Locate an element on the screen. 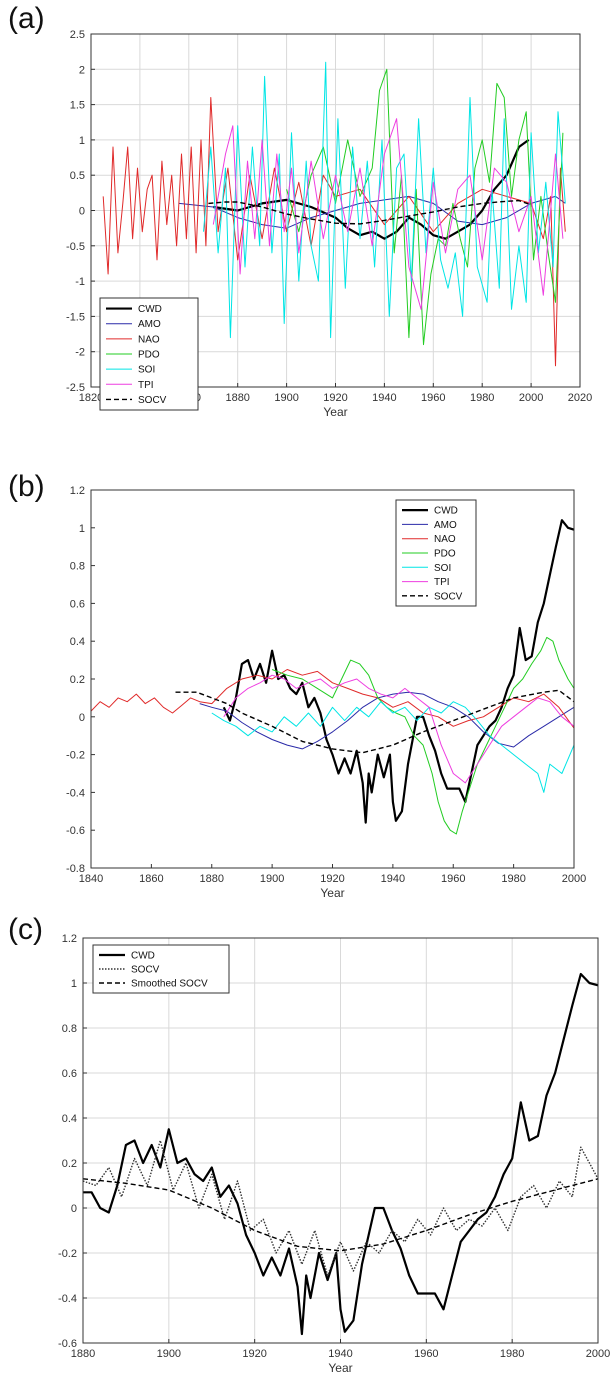 The image size is (610, 1391). legend-box is located at coordinates (161, 969).